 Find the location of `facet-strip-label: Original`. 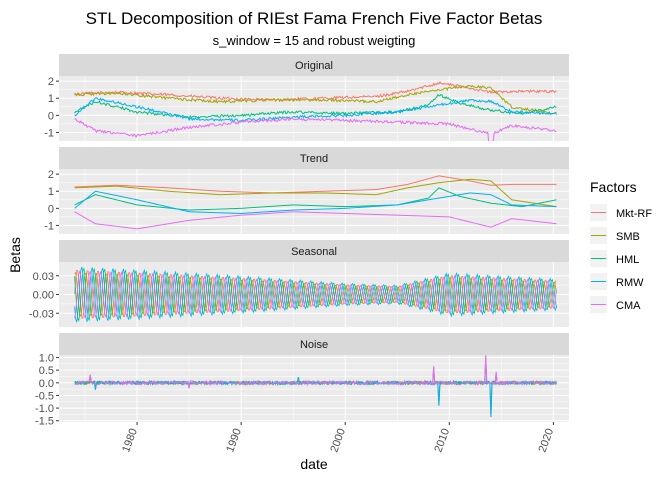

facet-strip-label: Original is located at coordinates (314, 66).